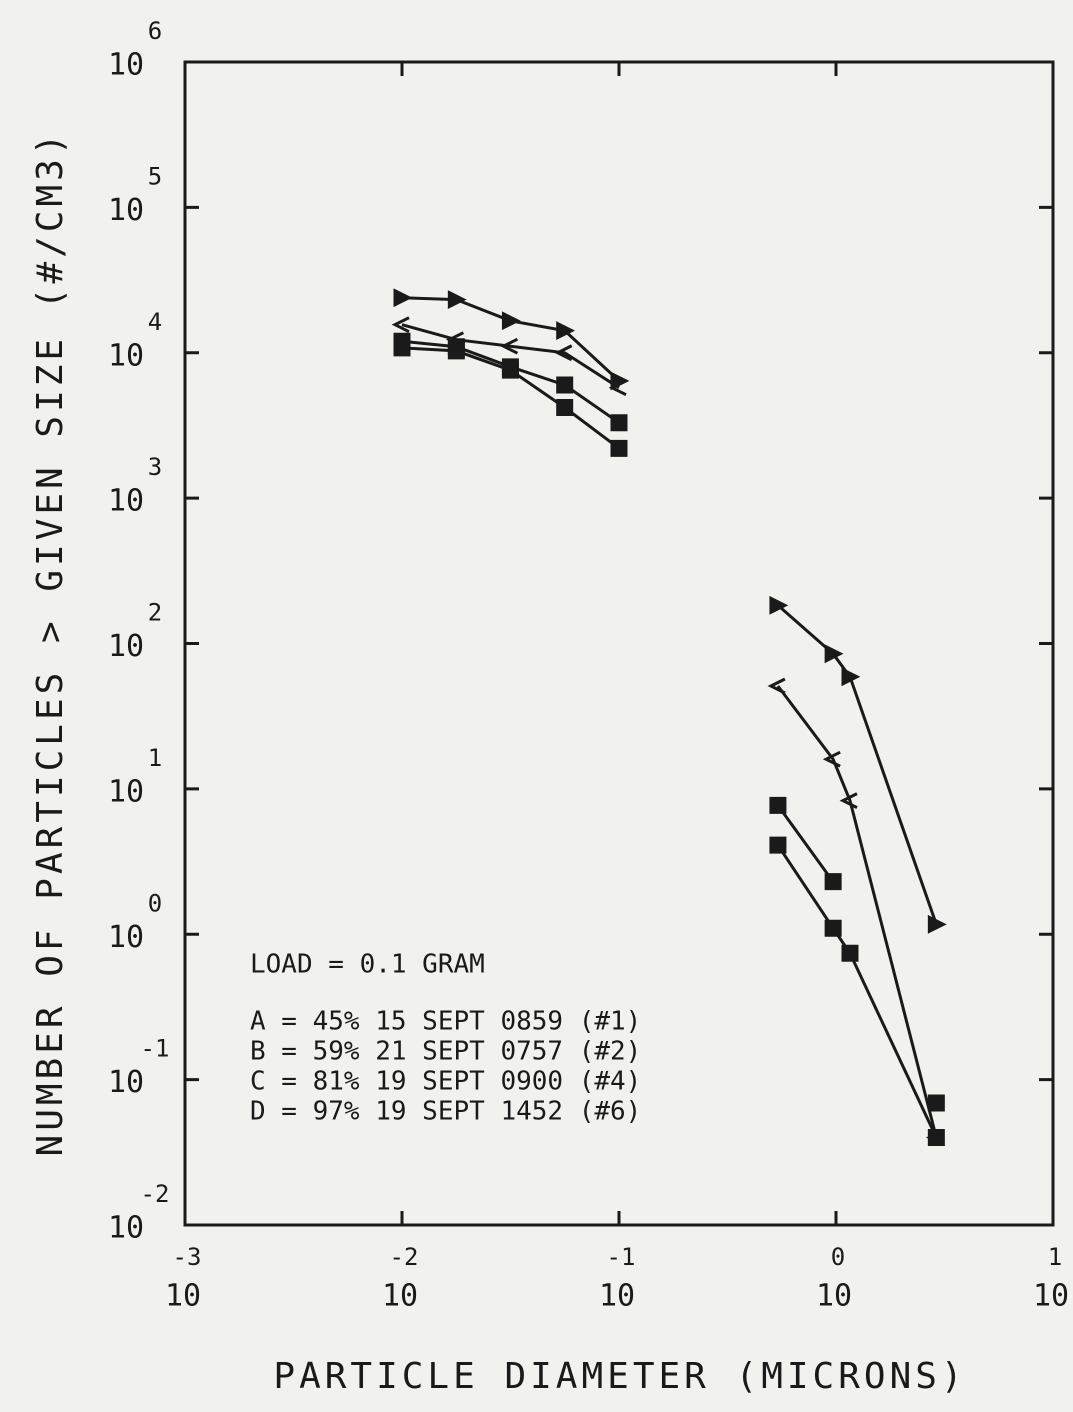 The height and width of the screenshot is (1412, 1073). Describe the element at coordinates (1055, 1257) in the screenshot. I see `x-tick-exponent: 1` at that location.